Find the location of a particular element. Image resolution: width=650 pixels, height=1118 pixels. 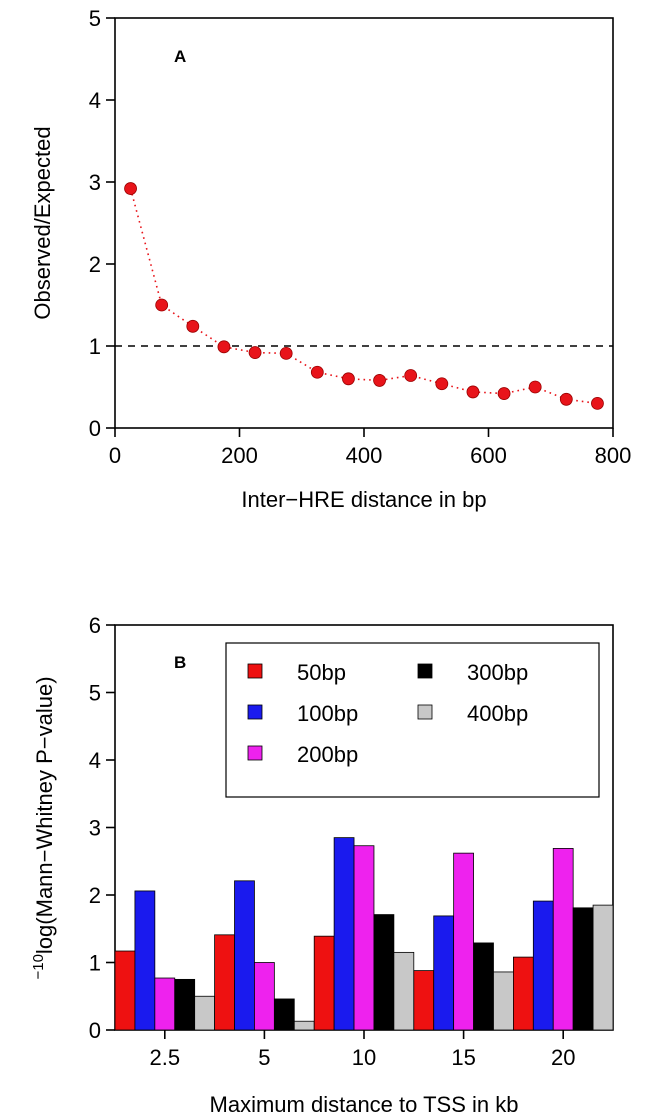

y-tick-label: 6 is located at coordinates (95, 625).